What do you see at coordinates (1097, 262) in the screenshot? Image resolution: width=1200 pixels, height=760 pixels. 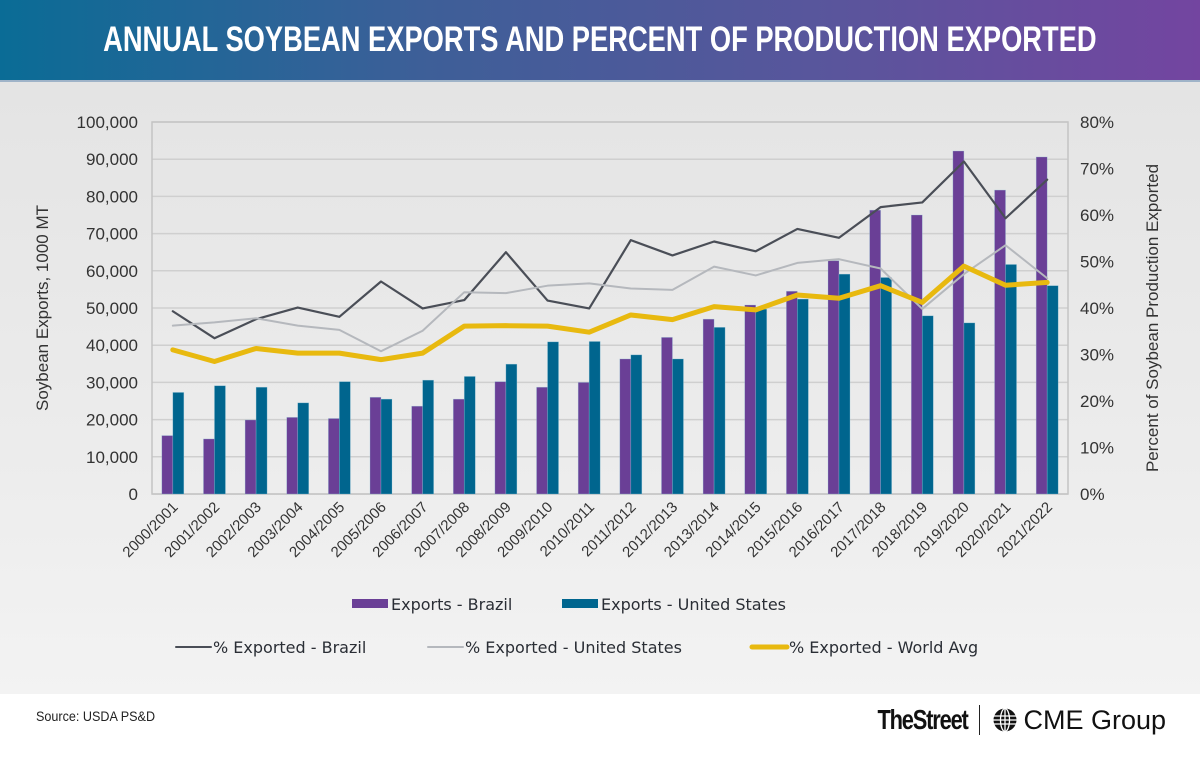 I see `y2-tick-label: 50%` at bounding box center [1097, 262].